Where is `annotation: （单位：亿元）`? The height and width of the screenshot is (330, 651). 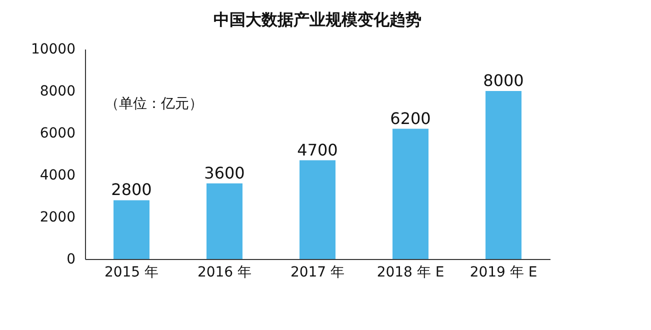
annotation: （单位：亿元） is located at coordinates (154, 104).